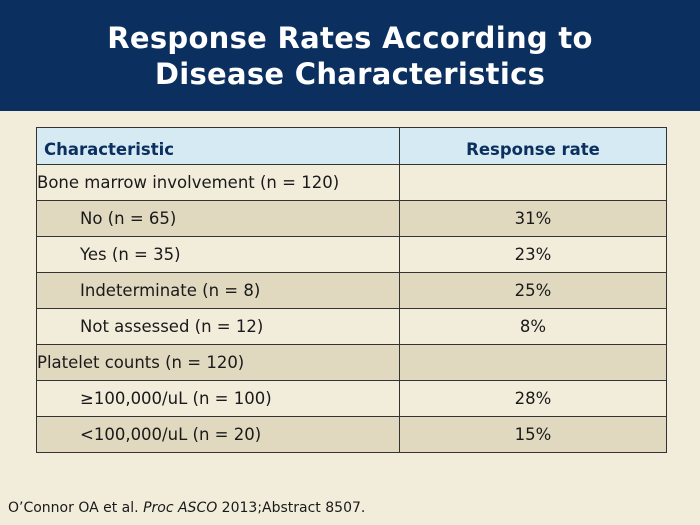 The width and height of the screenshot is (700, 525). What do you see at coordinates (533, 254) in the screenshot?
I see `response-rate-cell: 23%` at bounding box center [533, 254].